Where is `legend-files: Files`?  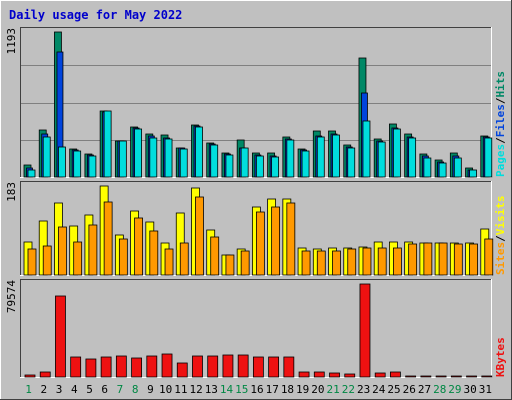 legend-files: Files is located at coordinates (500, 120).